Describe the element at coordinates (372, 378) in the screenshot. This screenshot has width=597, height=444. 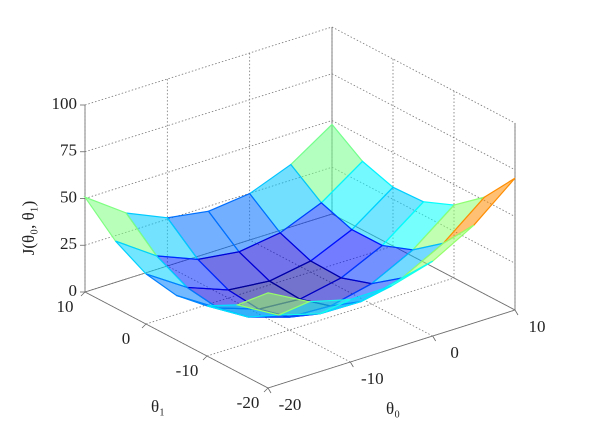
I see `x-tick-label: -10` at that location.